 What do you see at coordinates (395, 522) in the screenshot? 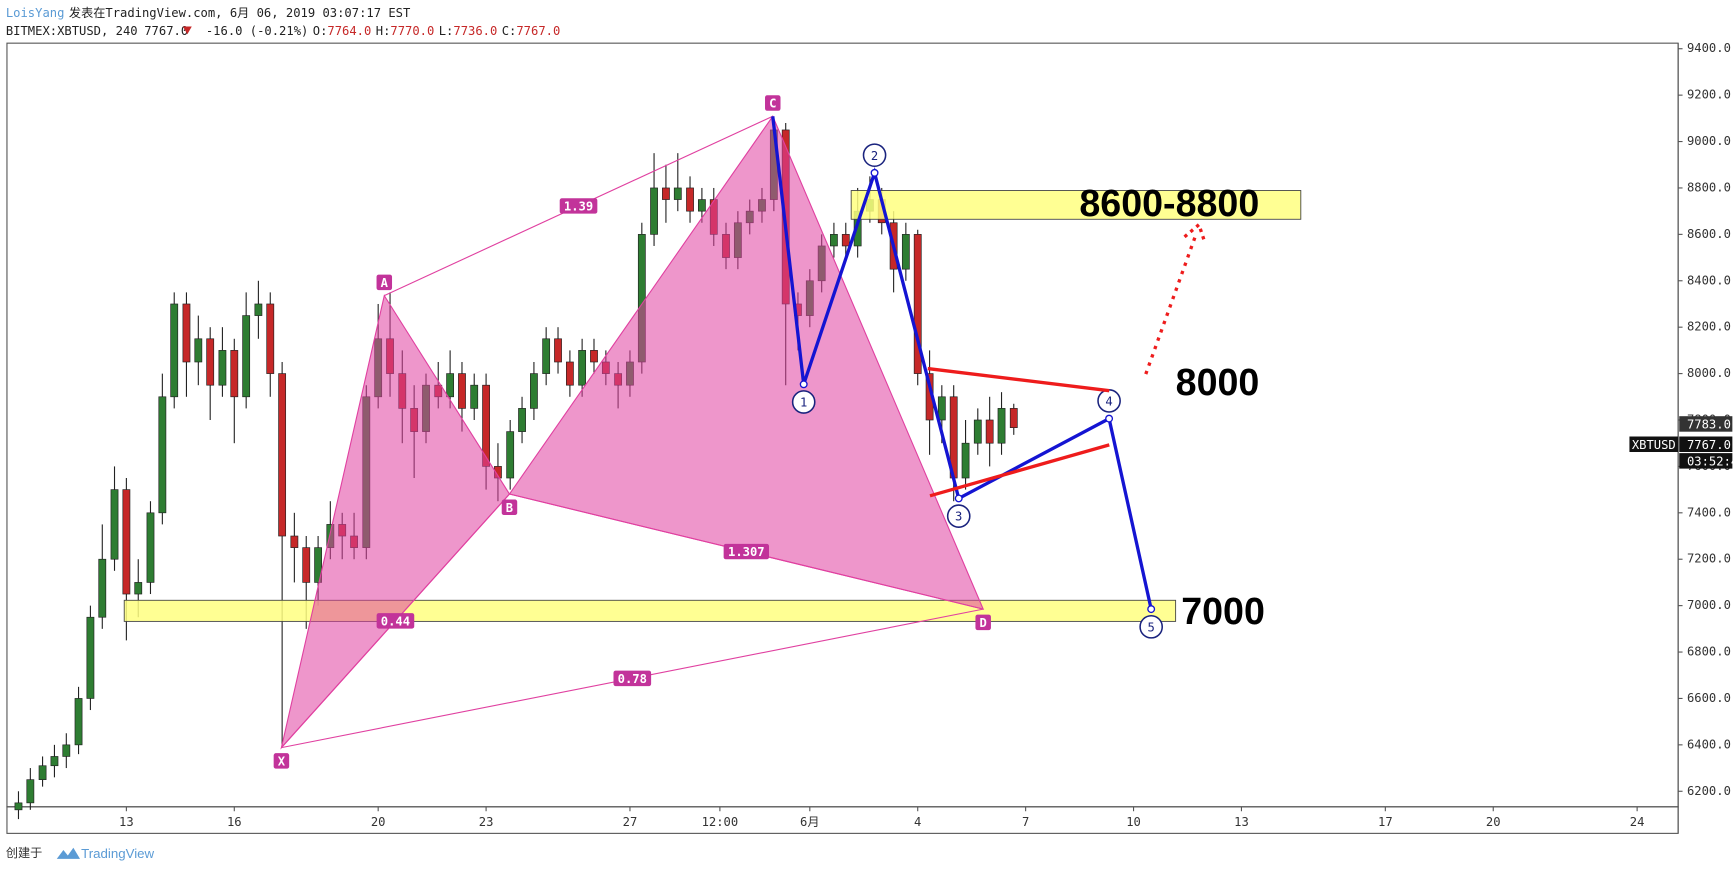
I see `pattern-fill` at bounding box center [395, 522].